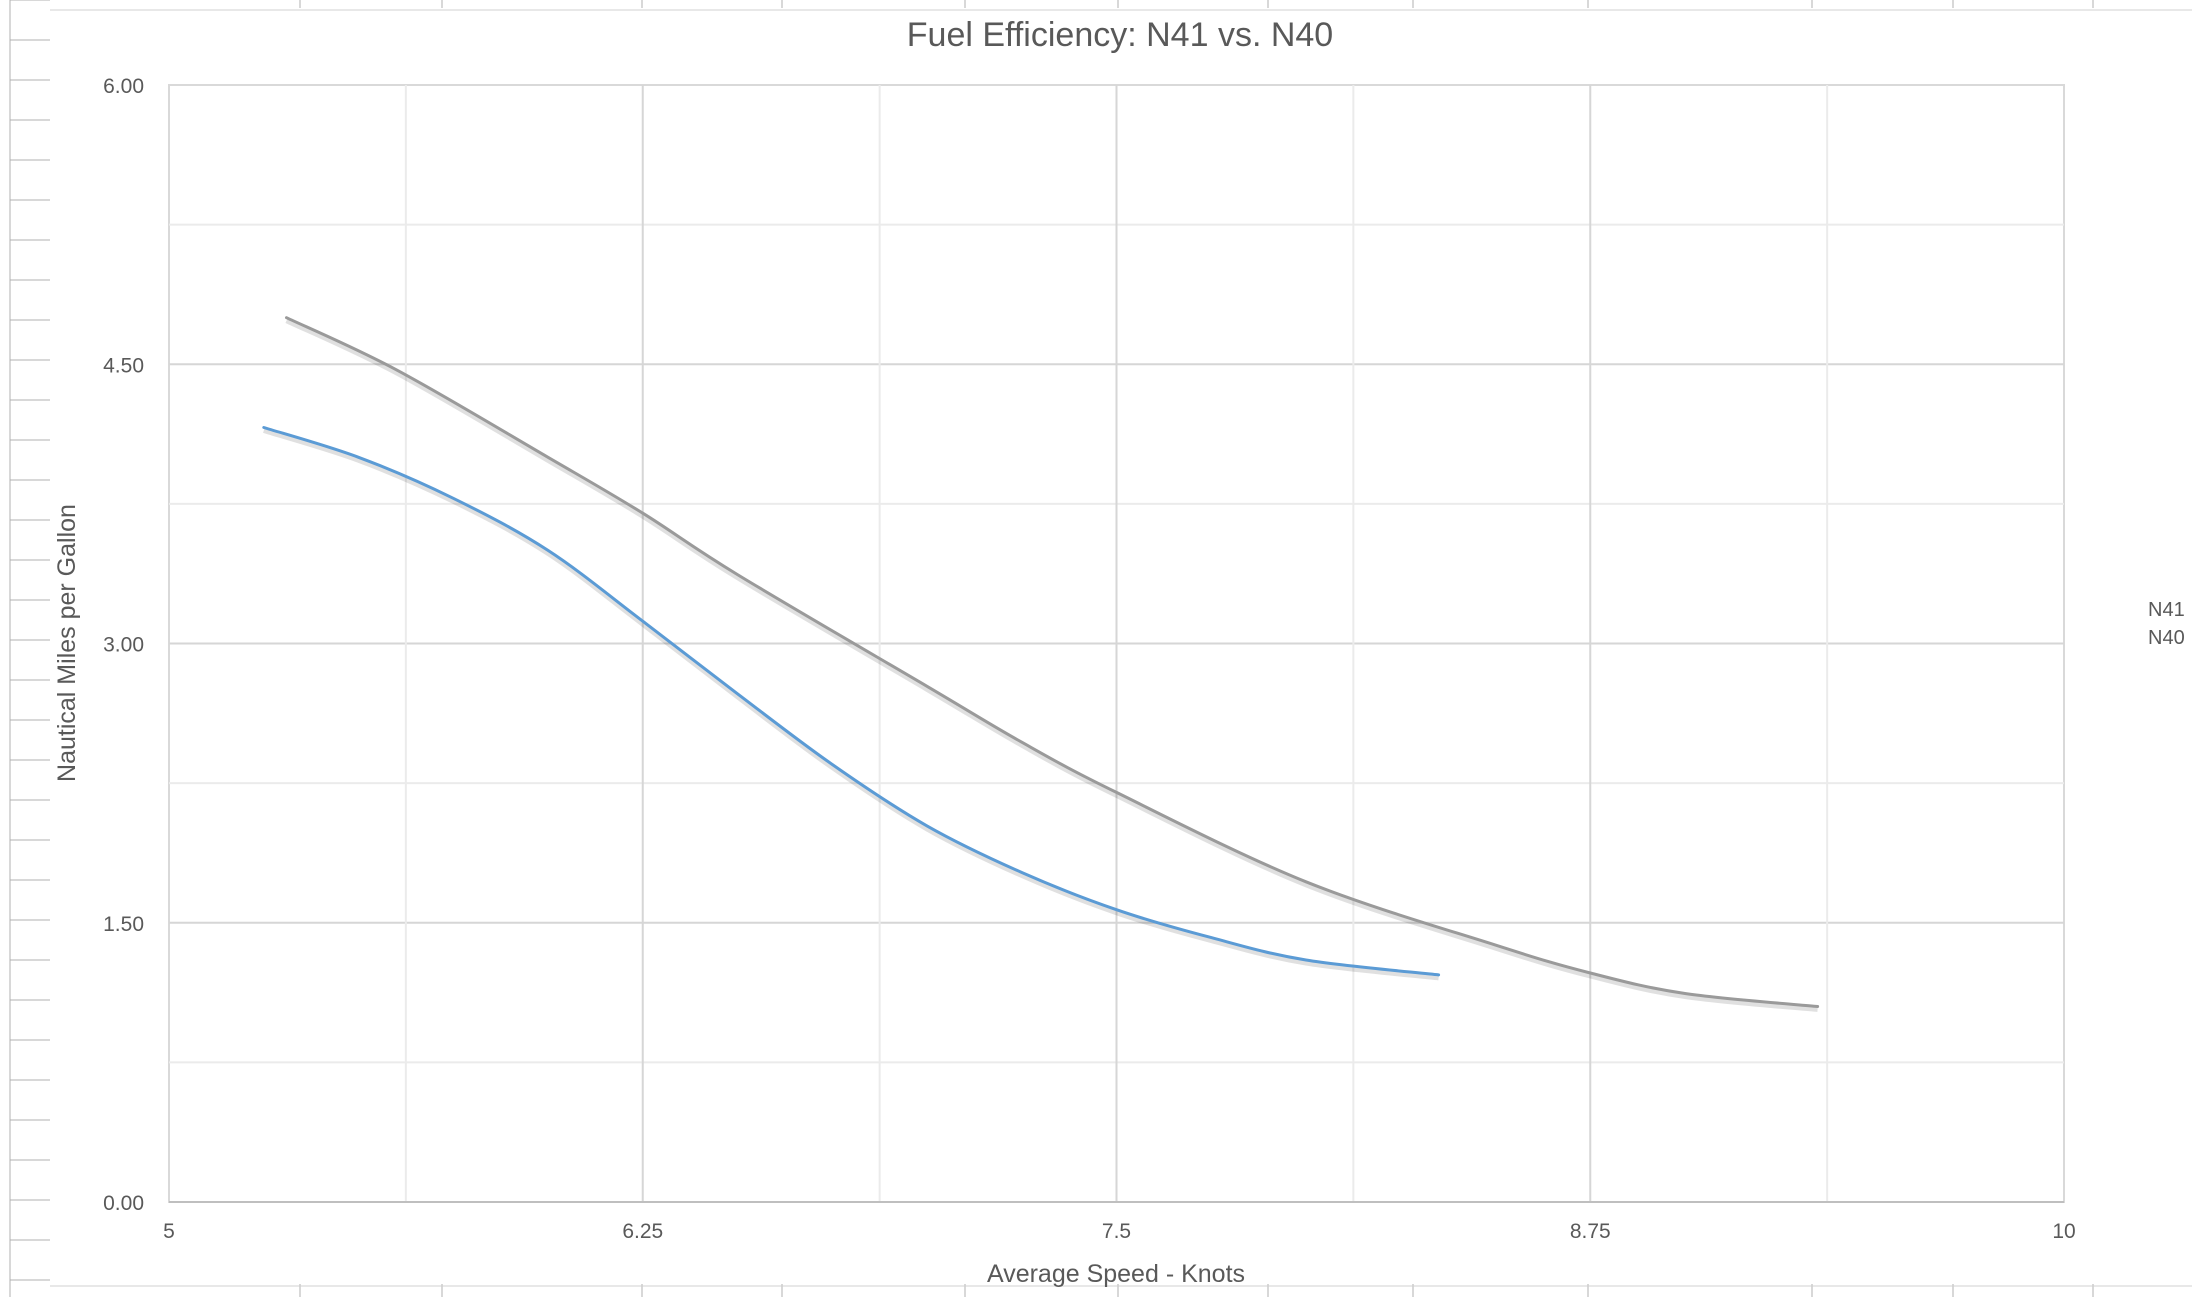 This screenshot has width=2192, height=1297. What do you see at coordinates (2063, 1231) in the screenshot?
I see `x-tick-label: 10` at bounding box center [2063, 1231].